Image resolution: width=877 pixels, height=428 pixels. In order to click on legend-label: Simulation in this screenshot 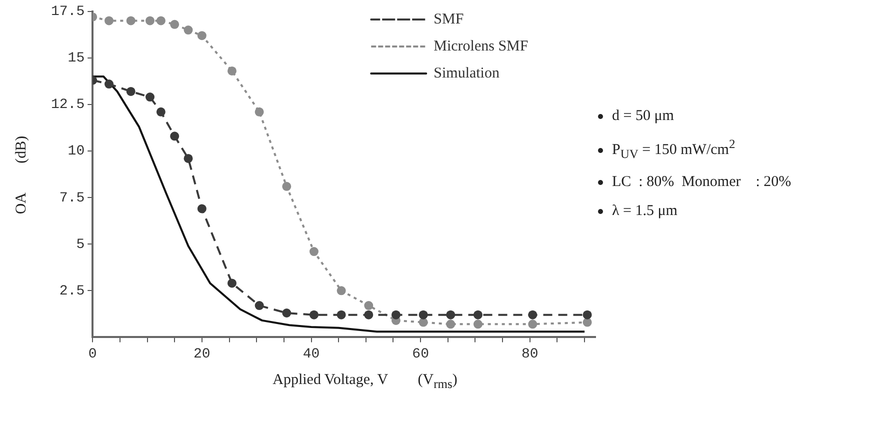, I will do `click(467, 73)`.